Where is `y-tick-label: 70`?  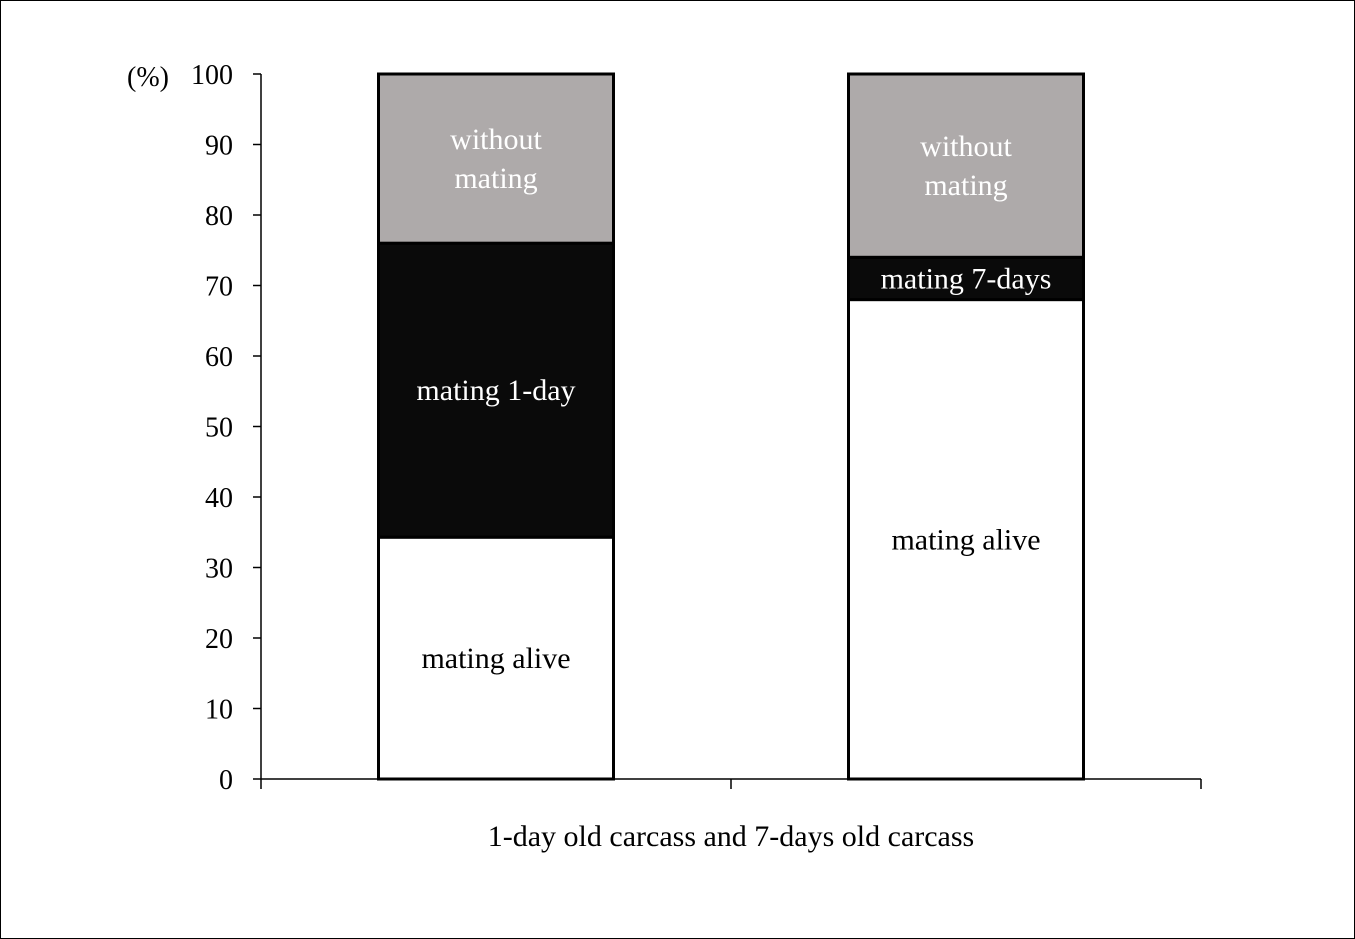
y-tick-label: 70 is located at coordinates (219, 287).